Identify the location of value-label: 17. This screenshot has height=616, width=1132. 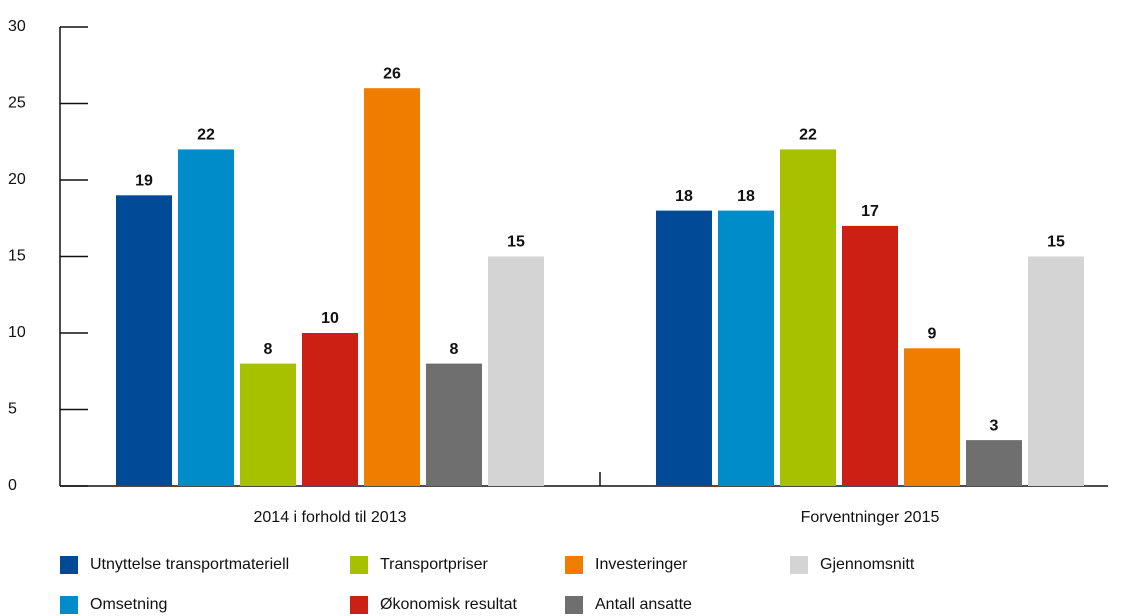
(870, 211).